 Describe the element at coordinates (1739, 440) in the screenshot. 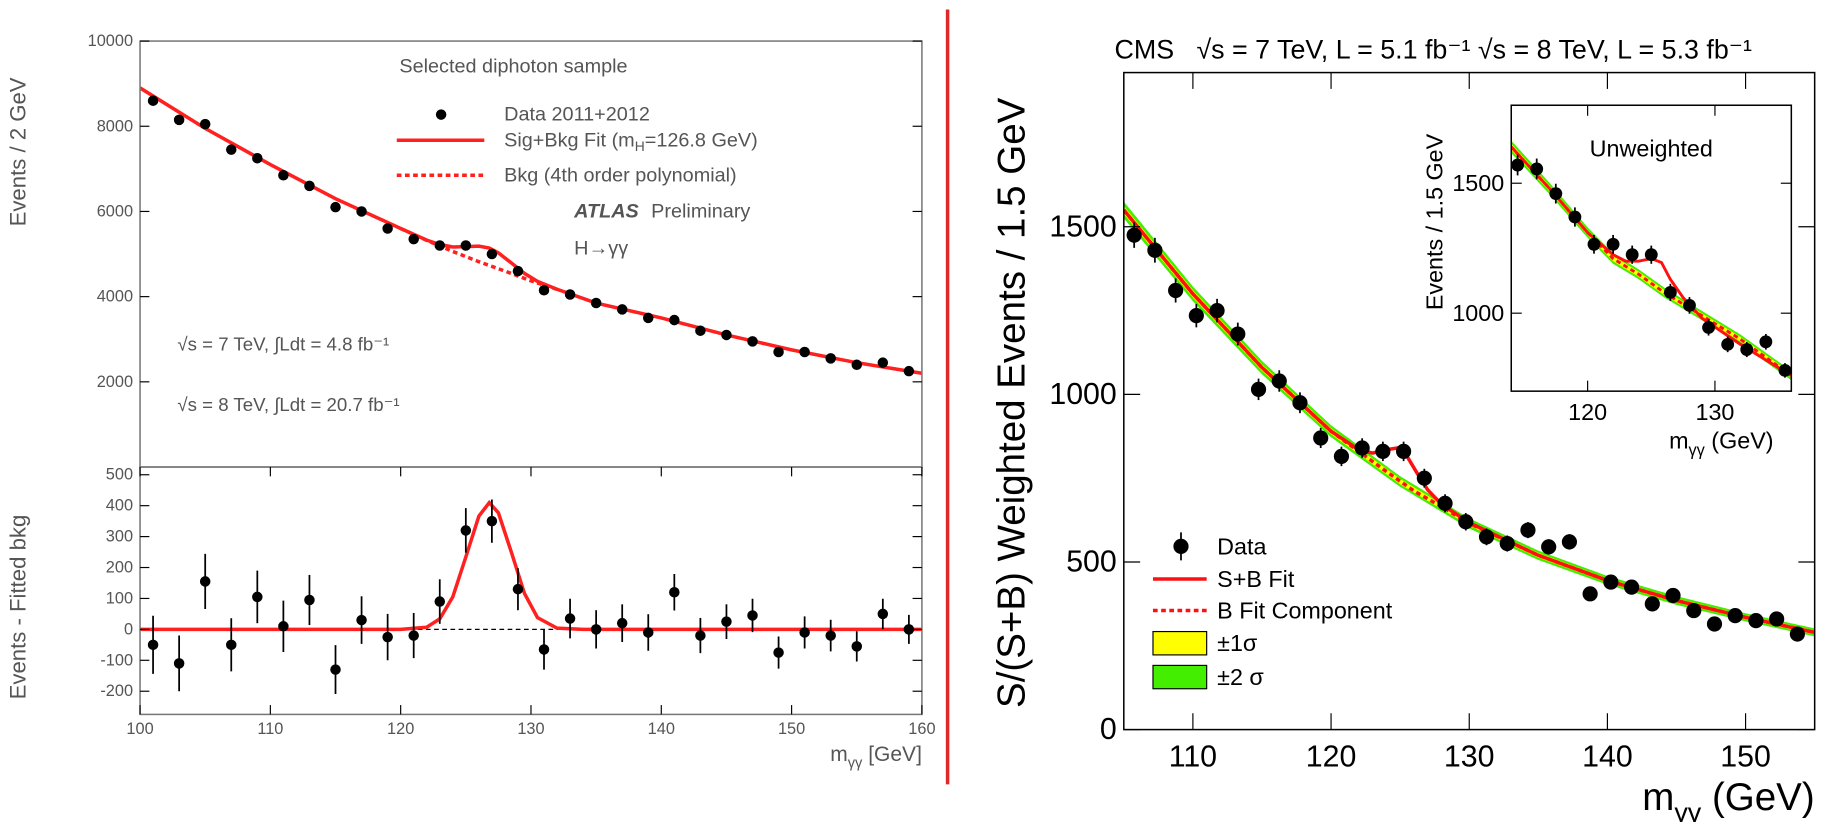

I see `text-part: (GeV)` at that location.